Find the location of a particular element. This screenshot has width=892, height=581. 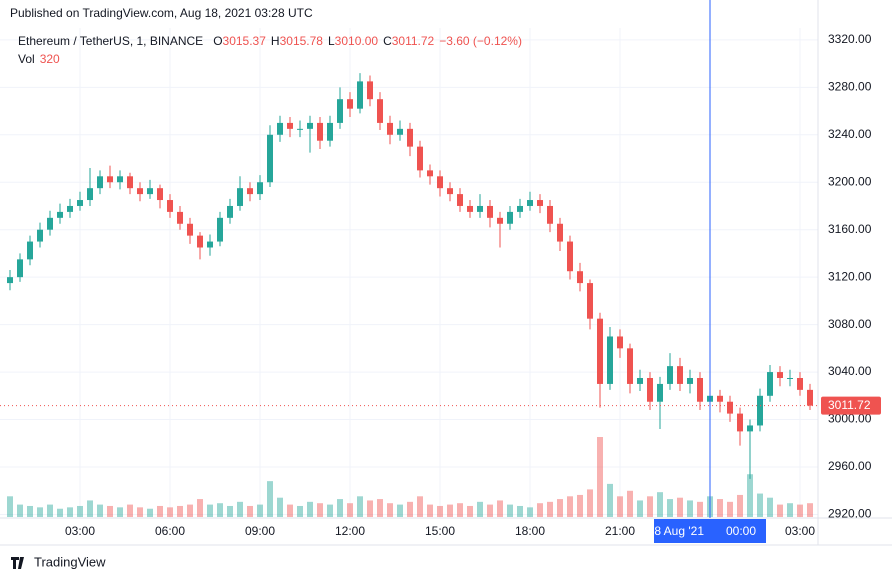

legend-key: O is located at coordinates (217, 41).